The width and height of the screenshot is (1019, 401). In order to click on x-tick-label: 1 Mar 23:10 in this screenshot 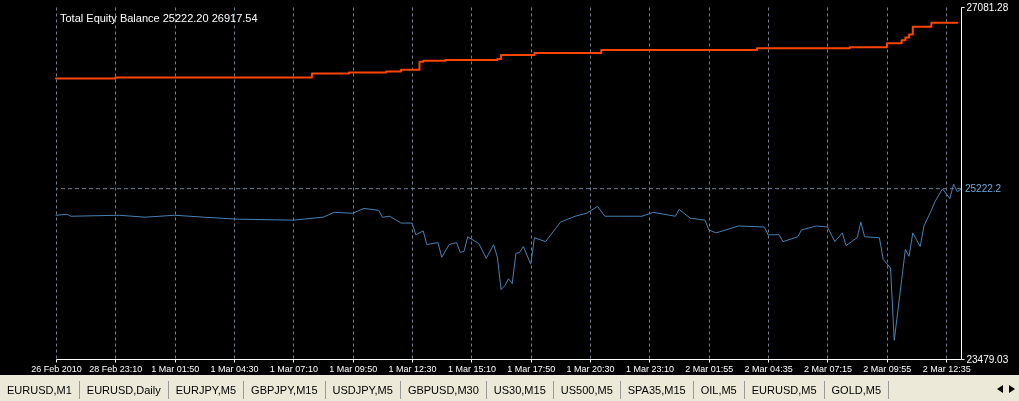, I will do `click(649, 368)`.